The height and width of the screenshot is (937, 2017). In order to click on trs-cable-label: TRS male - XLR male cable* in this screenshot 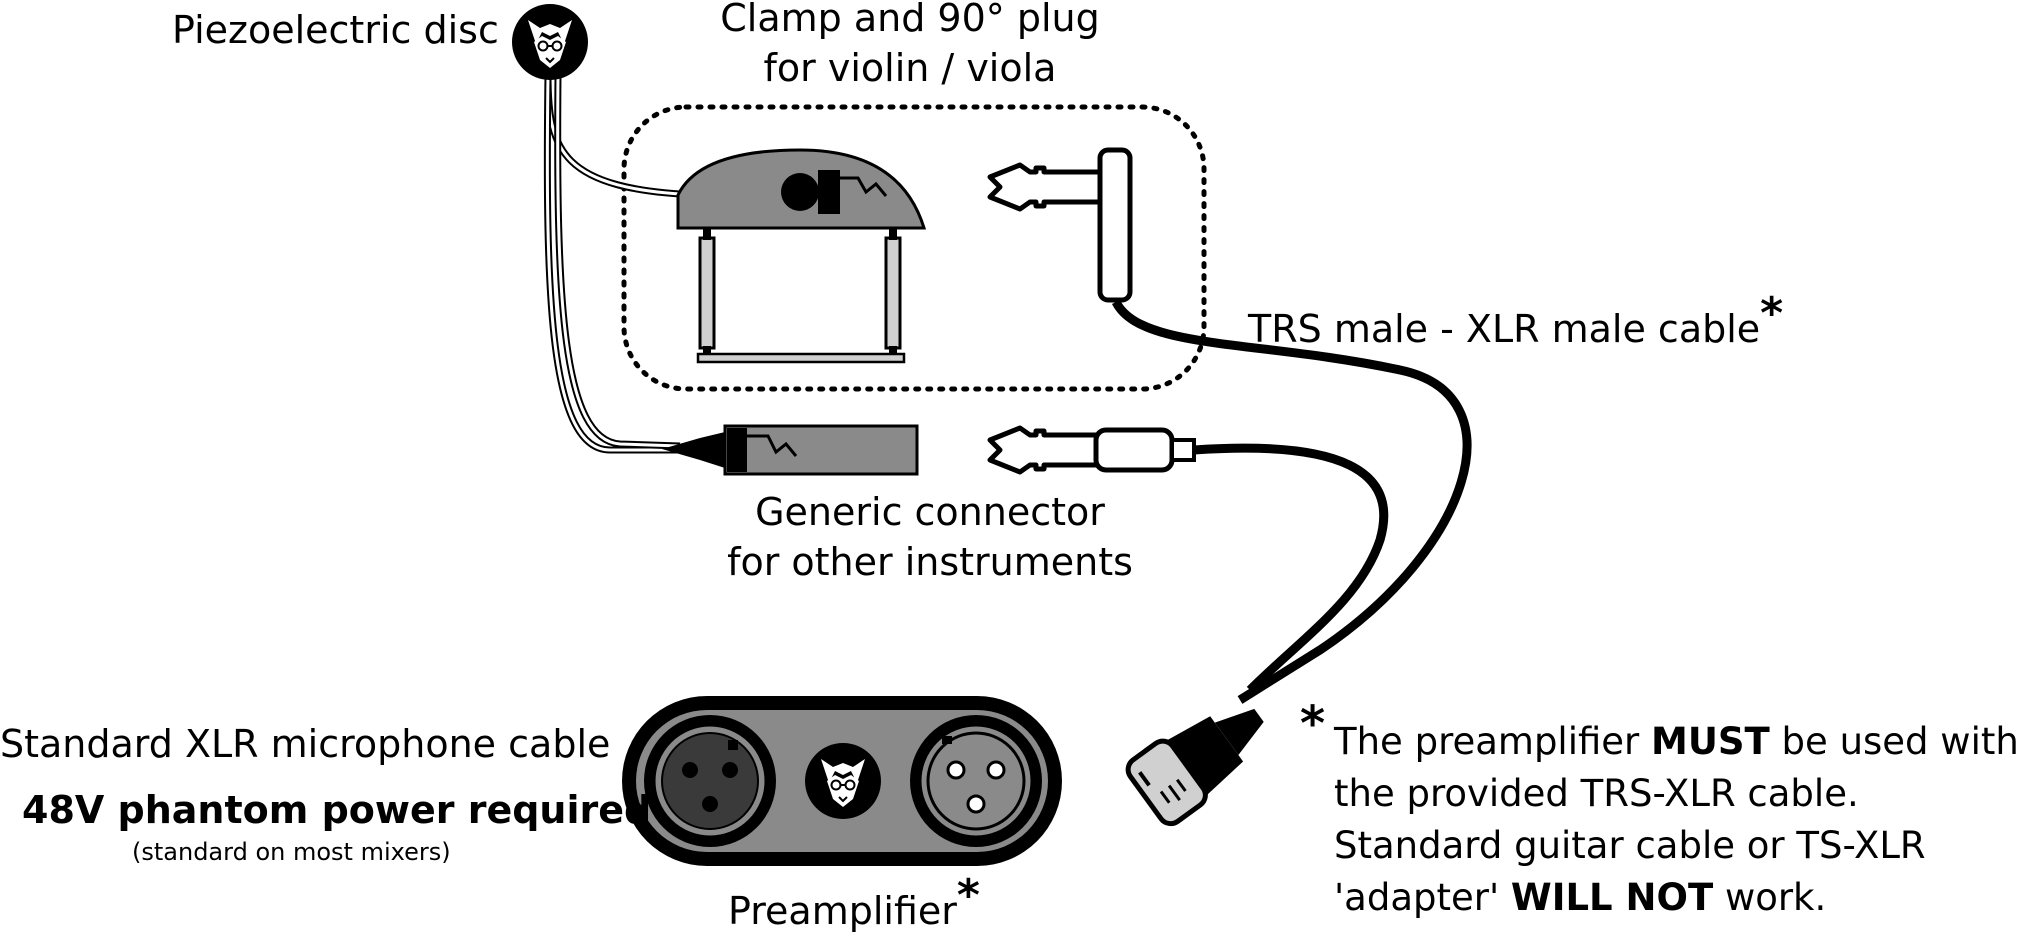, I will do `click(1515, 321)`.